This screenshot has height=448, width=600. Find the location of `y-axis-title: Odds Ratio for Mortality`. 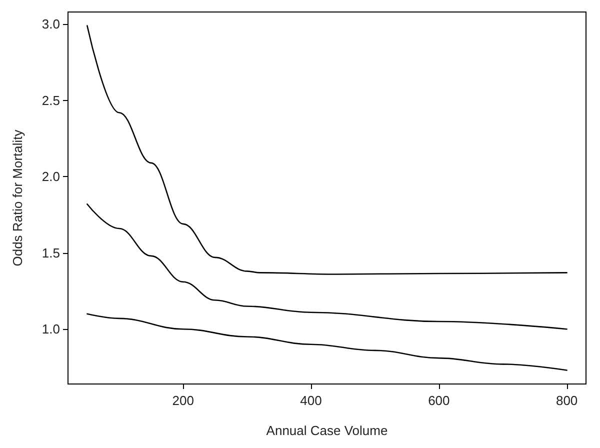

y-axis-title: Odds Ratio for Mortality is located at coordinates (17, 197).